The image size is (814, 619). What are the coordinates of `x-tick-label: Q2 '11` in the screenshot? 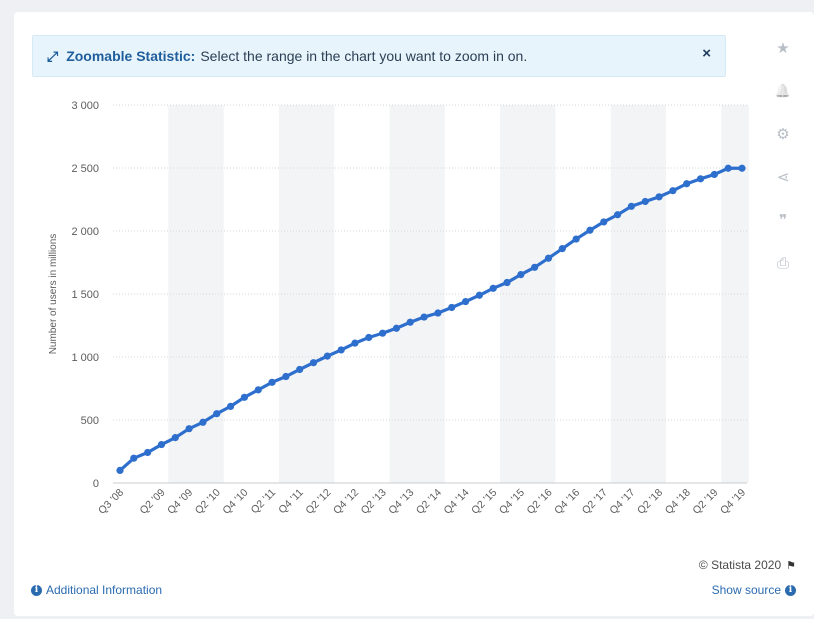 It's located at (264, 502).